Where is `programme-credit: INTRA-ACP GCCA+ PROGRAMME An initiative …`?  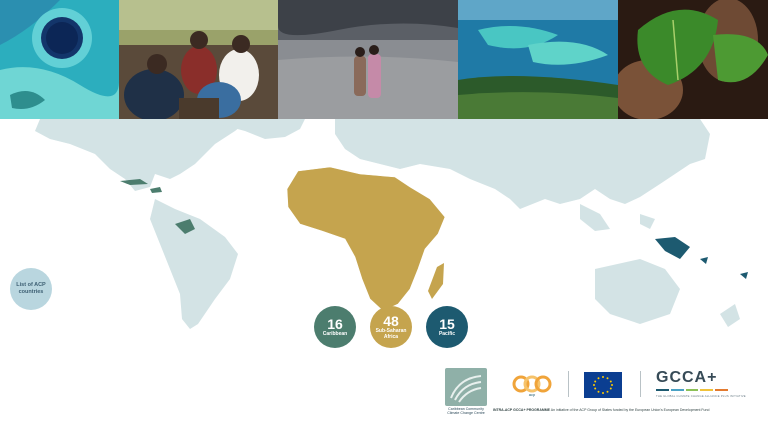 programme-credit: INTRA-ACP GCCA+ PROGRAMME An initiative … is located at coordinates (601, 410).